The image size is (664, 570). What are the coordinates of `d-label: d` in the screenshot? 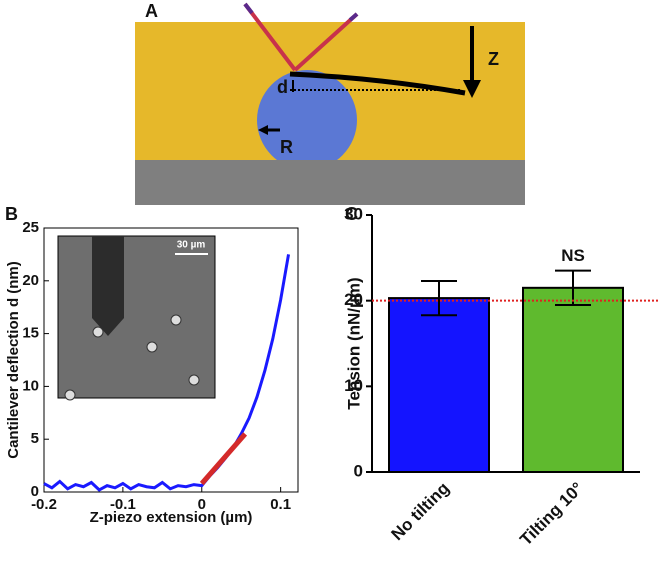 It's located at (282, 87).